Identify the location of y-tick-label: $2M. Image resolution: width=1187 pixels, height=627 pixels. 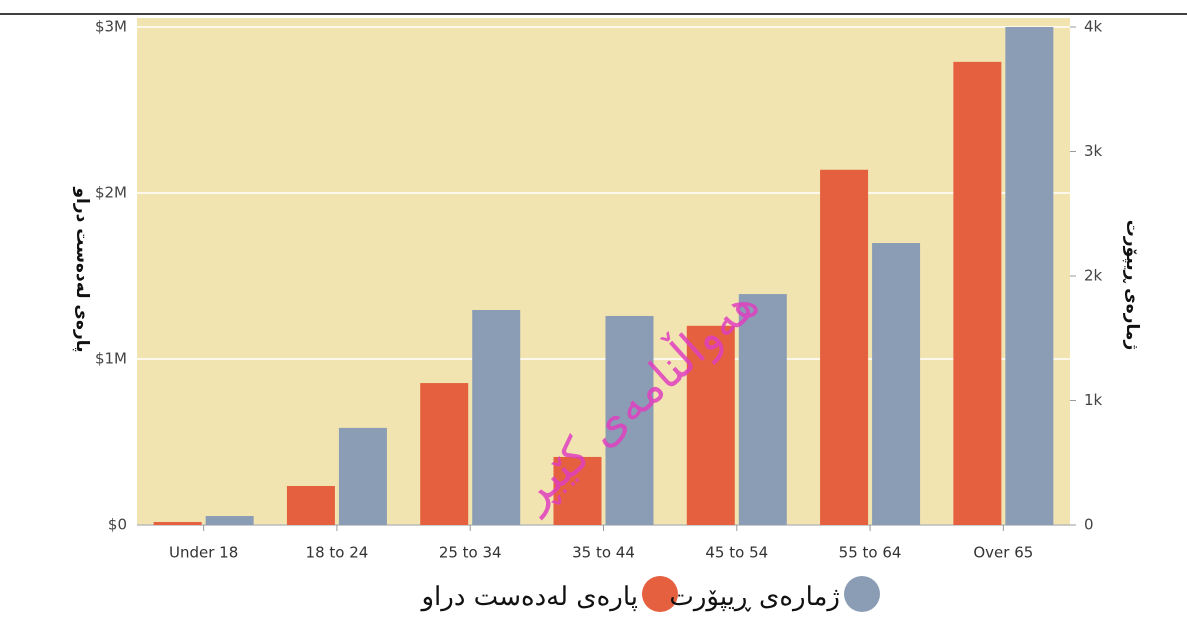
(111, 193).